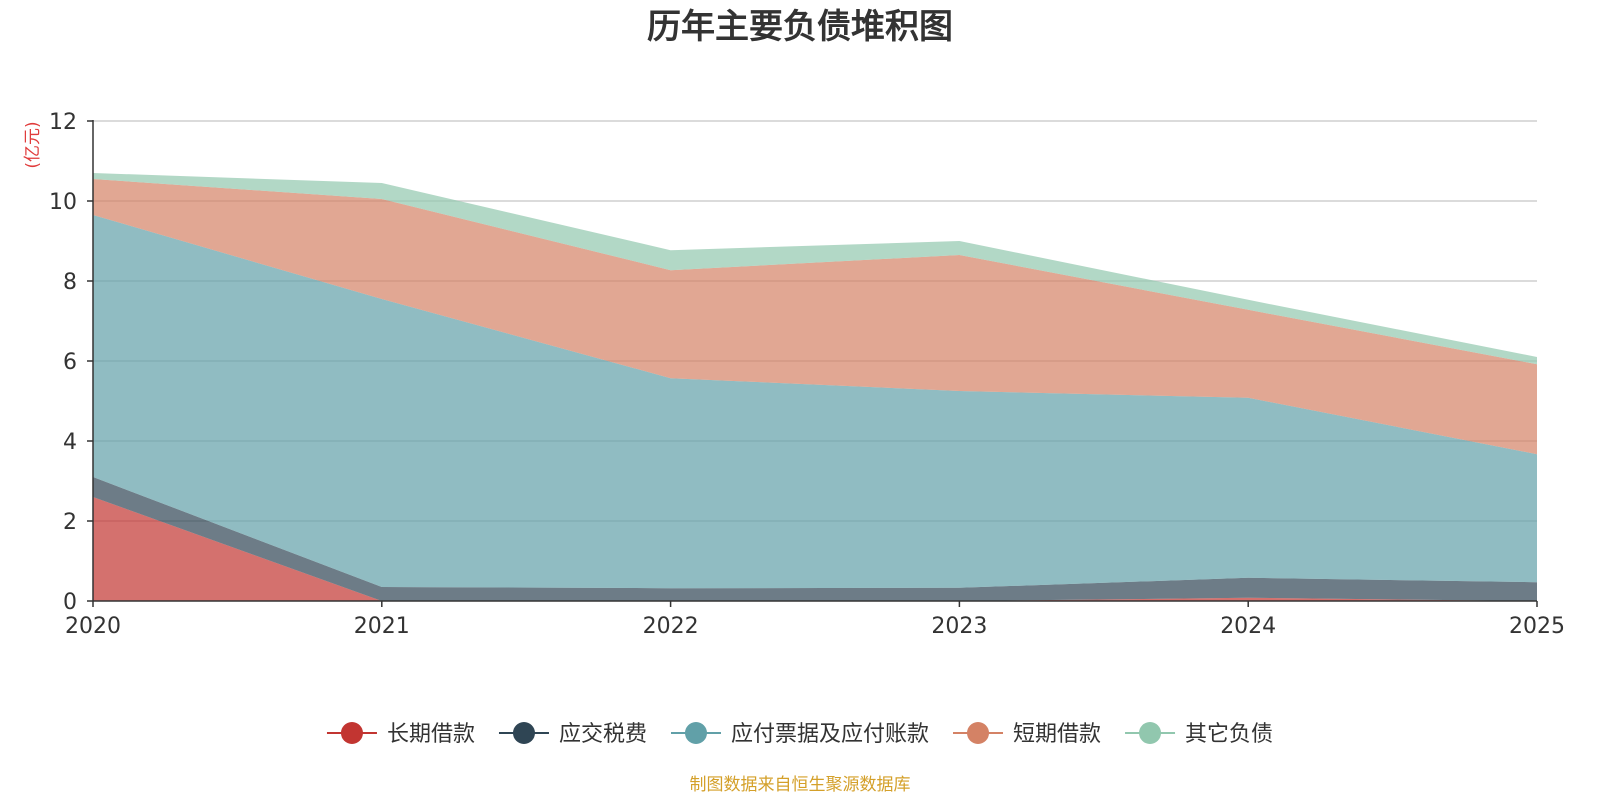 Image resolution: width=1600 pixels, height=800 pixels. Describe the element at coordinates (830, 734) in the screenshot. I see `legend-label: 应付票据及应付账款` at that location.